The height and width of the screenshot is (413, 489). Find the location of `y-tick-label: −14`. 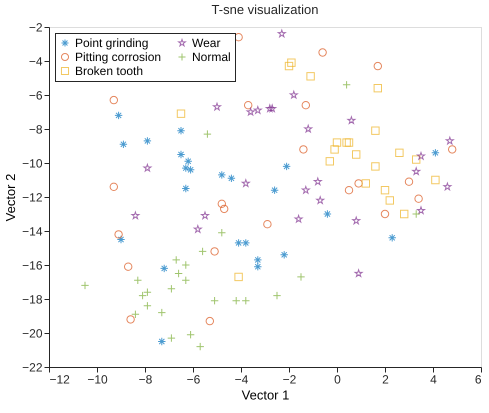

y-tick-label: −14 is located at coordinates (32, 231).